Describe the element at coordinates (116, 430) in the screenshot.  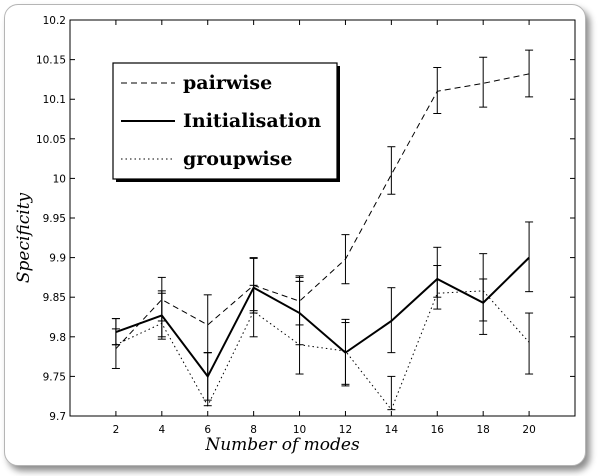
I see `x-tick-label: 2` at that location.